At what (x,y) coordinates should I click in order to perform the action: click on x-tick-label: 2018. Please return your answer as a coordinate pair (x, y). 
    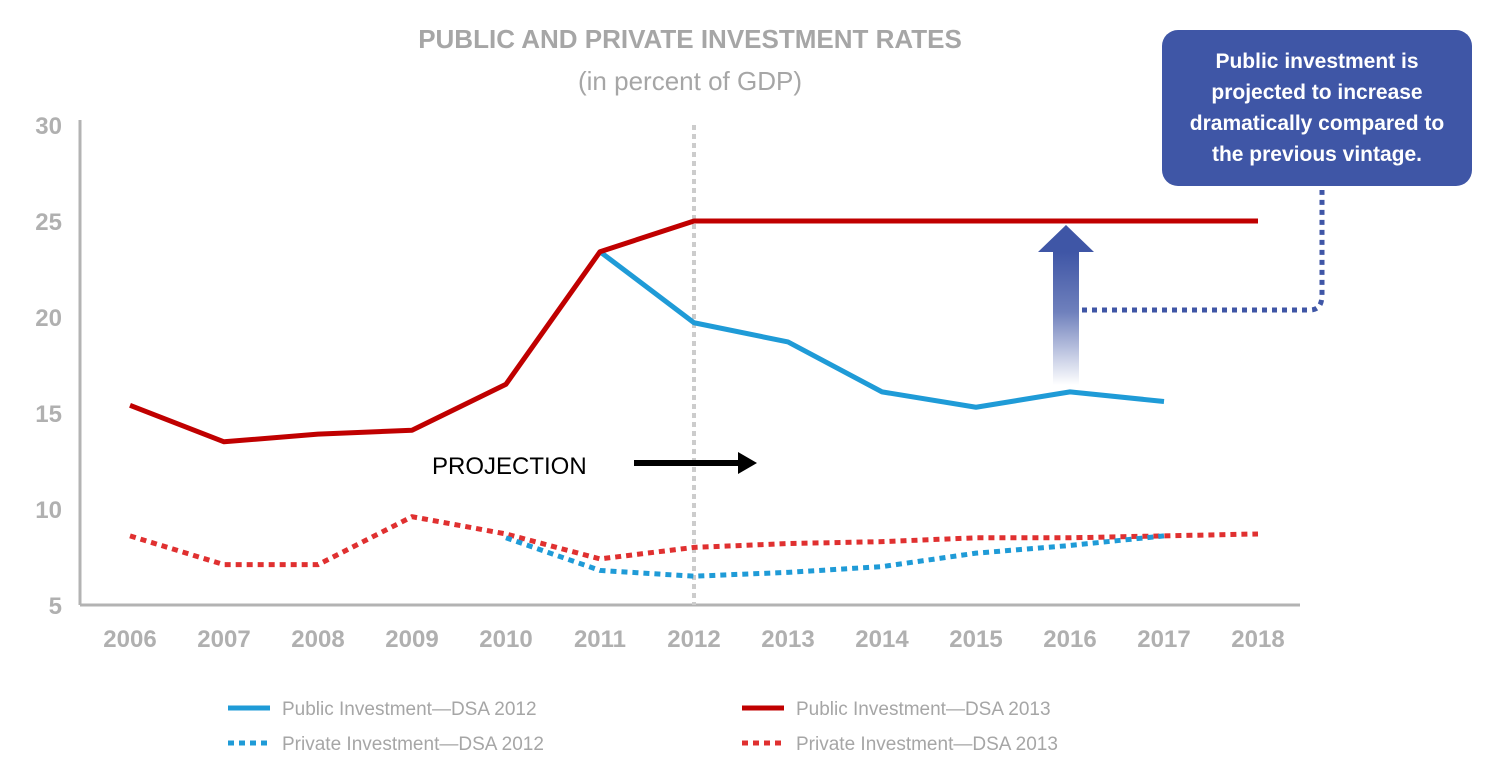
    Looking at the image, I should click on (1257, 639).